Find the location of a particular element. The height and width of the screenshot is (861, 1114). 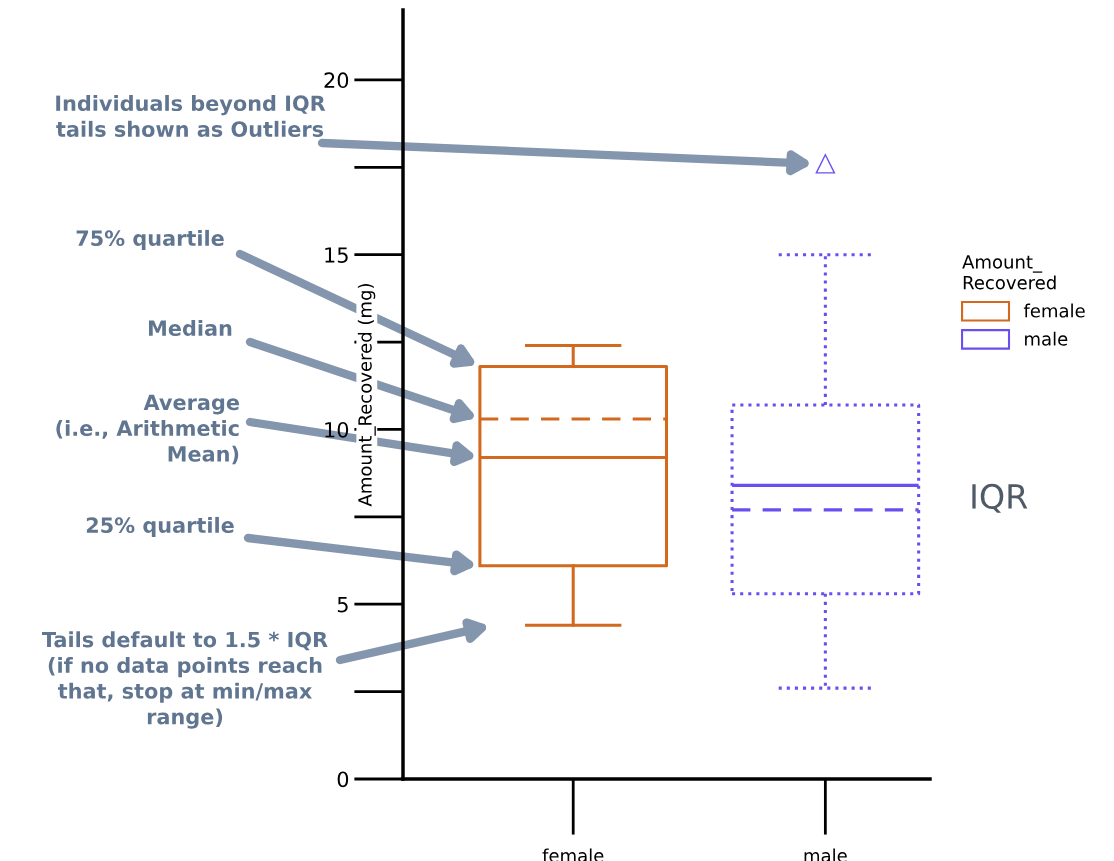

y-tick-label: 20 is located at coordinates (336, 80).